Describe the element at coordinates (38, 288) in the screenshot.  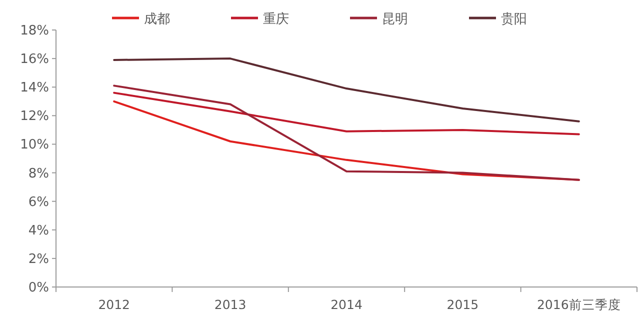
I see `y-tick-label: 0%` at that location.